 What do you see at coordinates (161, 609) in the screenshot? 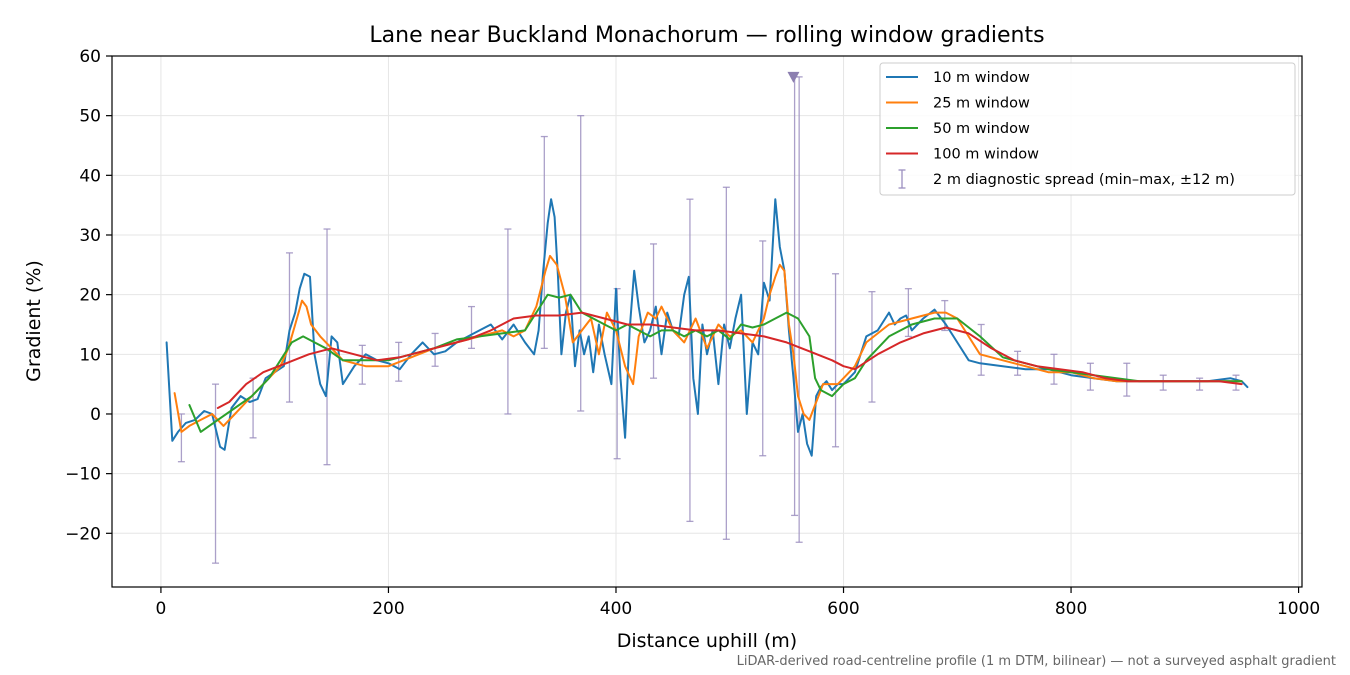
I see `x-tick-label: 0` at bounding box center [161, 609].